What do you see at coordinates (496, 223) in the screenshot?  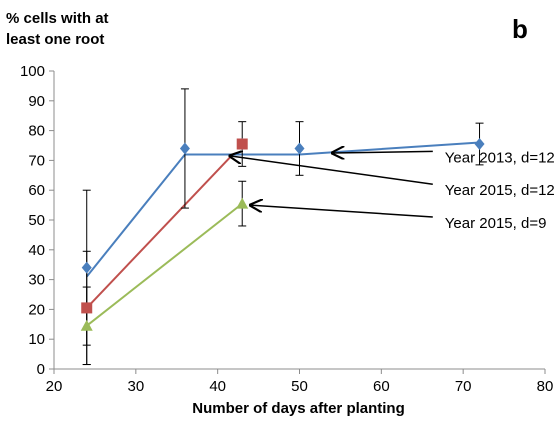 I see `annotation-label: Year 2015, d=9` at bounding box center [496, 223].